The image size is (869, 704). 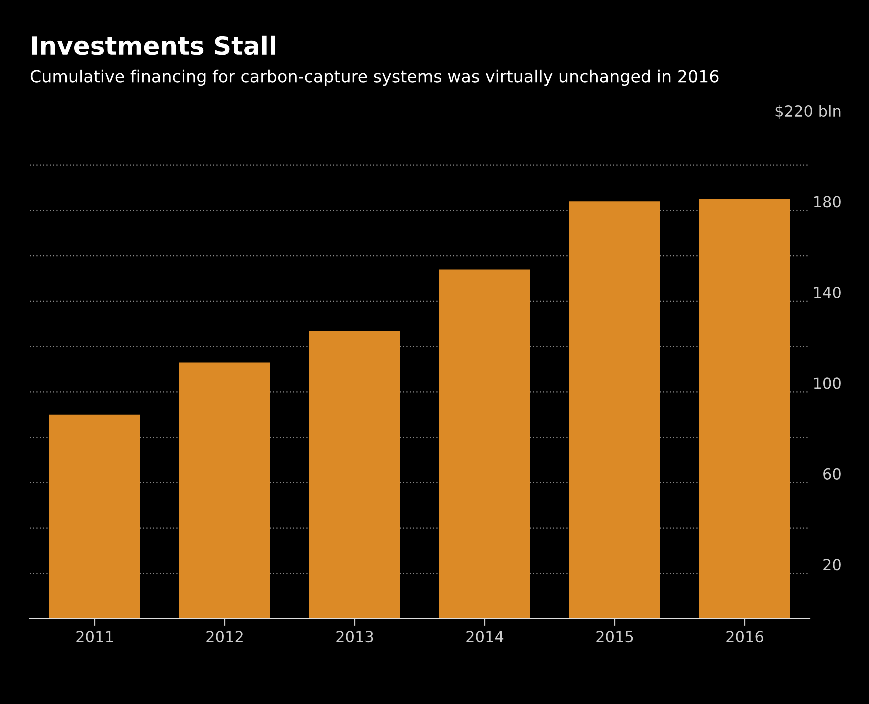 I want to click on x-tick-label: 2012, so click(x=224, y=637).